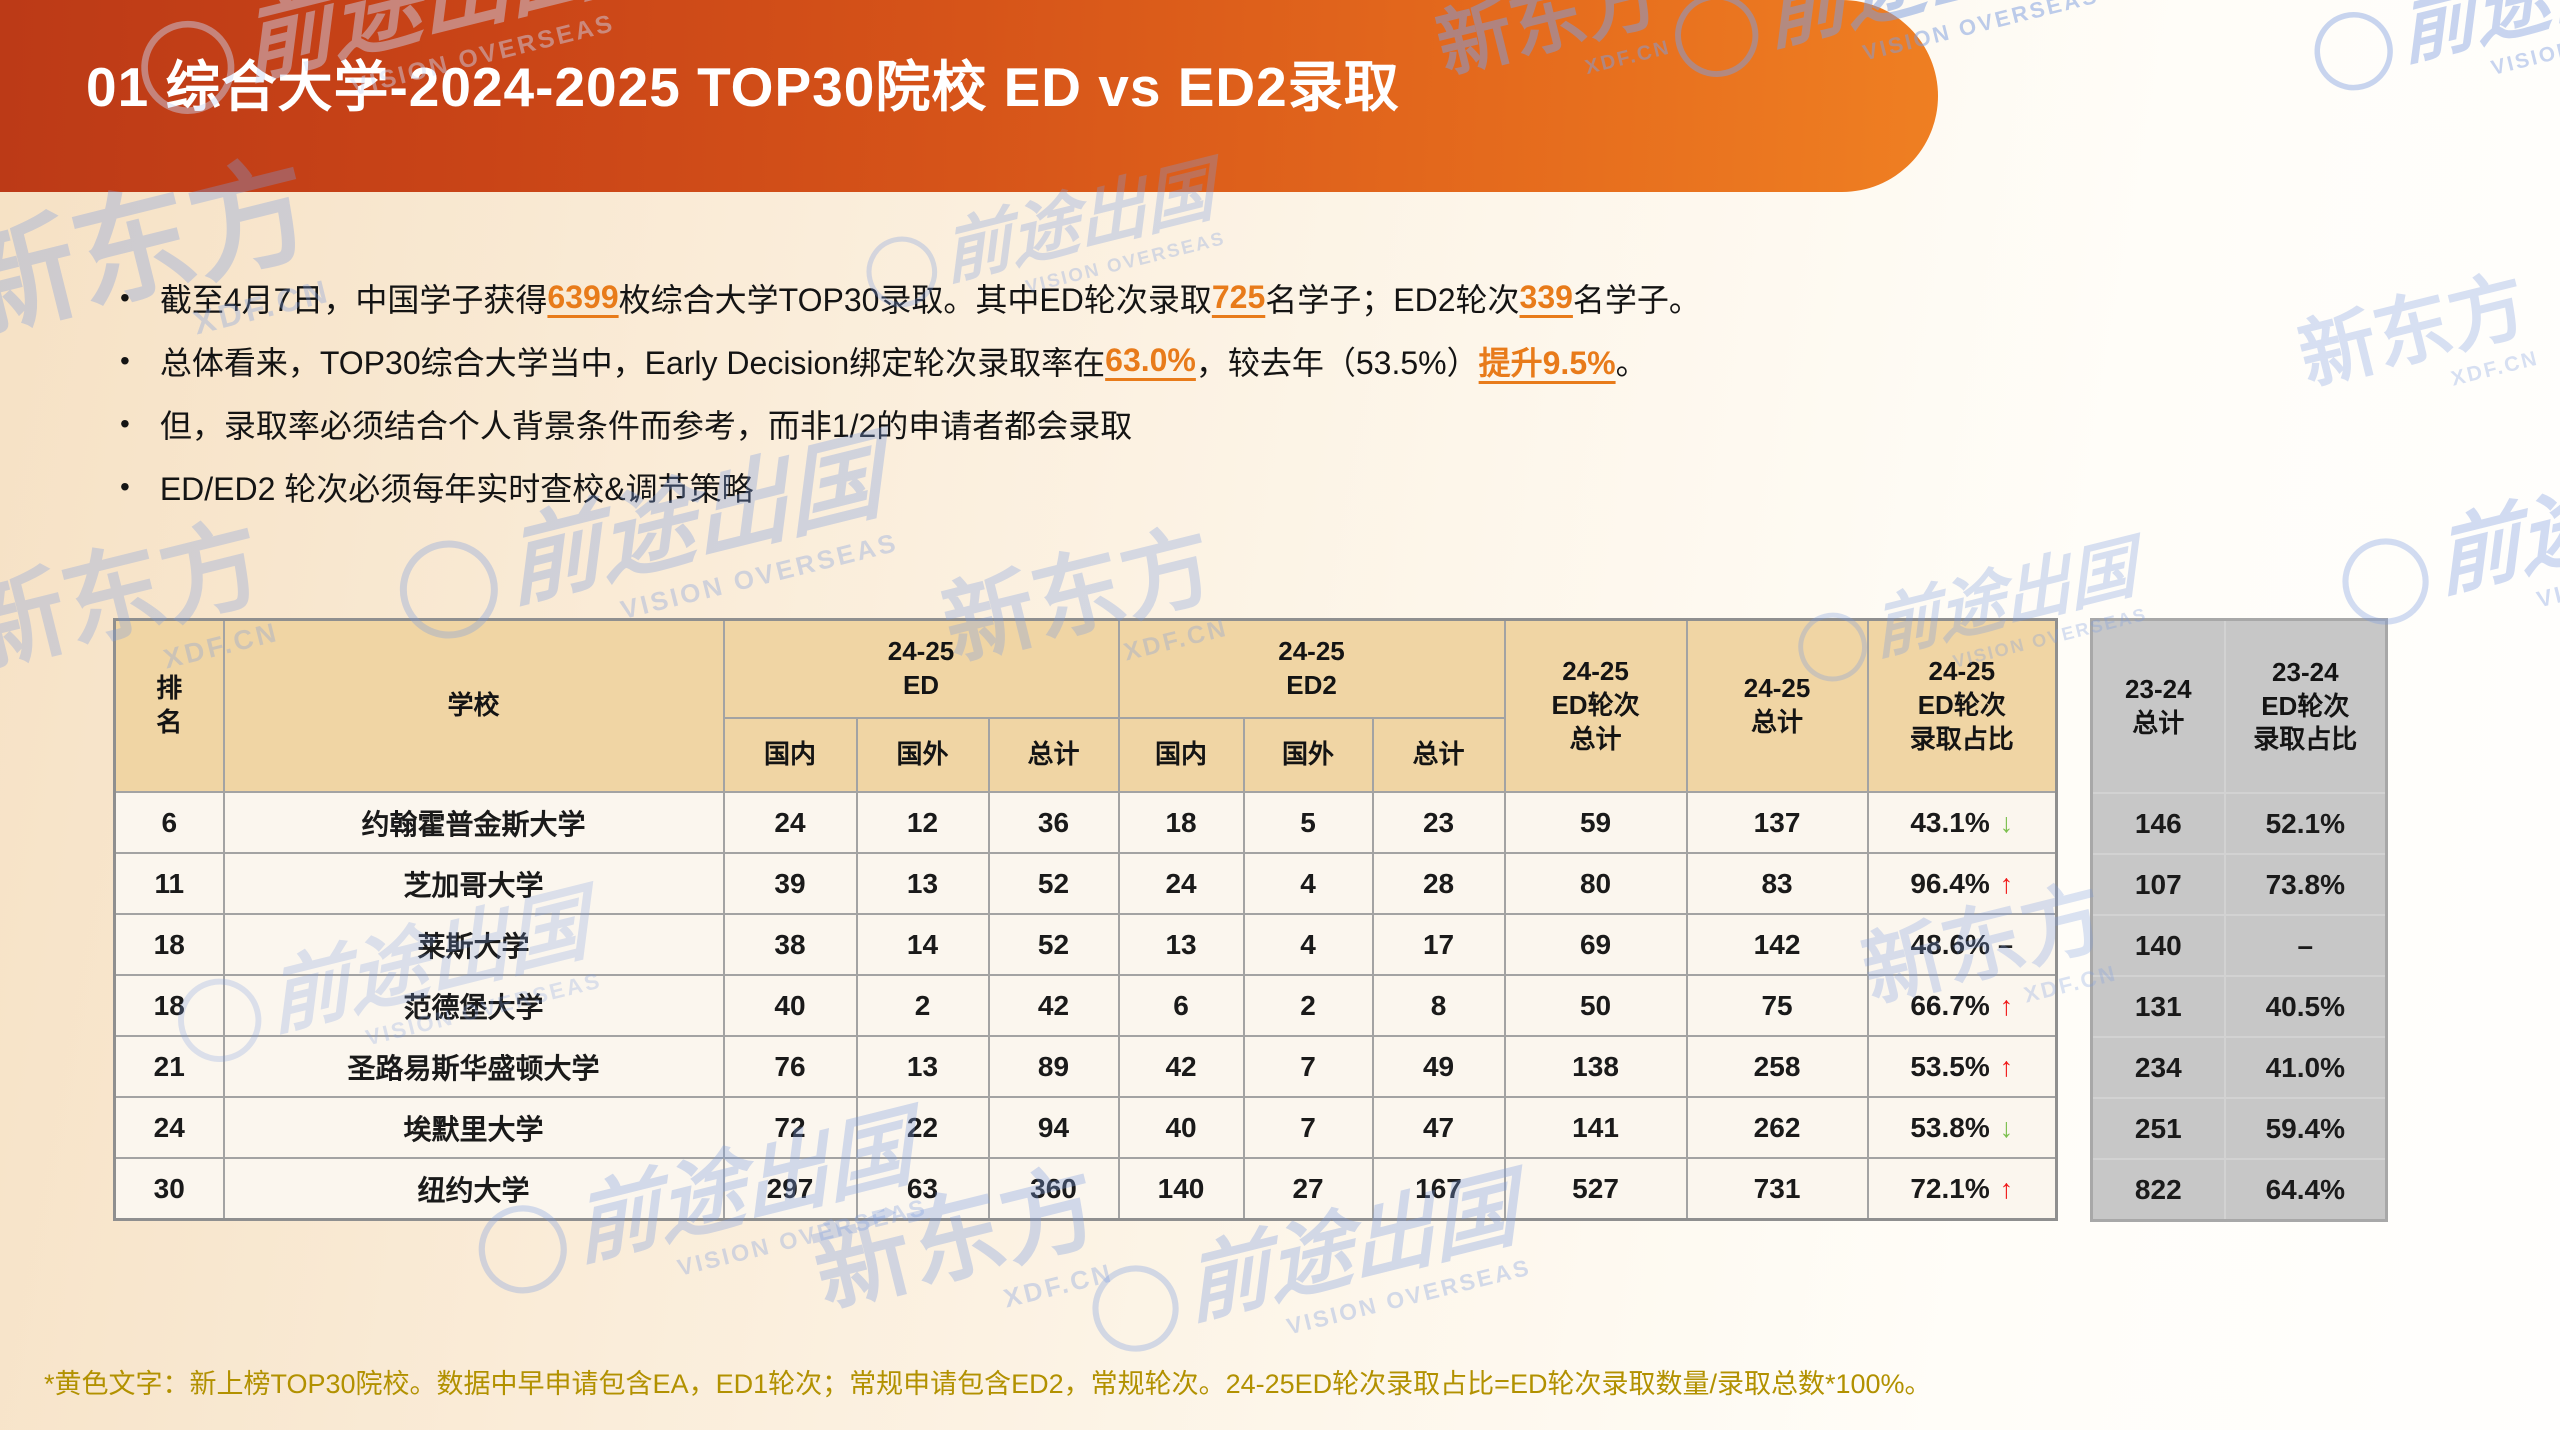 Image resolution: width=2560 pixels, height=1430 pixels. Describe the element at coordinates (1777, 822) in the screenshot. I see `value-cell: 137` at that location.